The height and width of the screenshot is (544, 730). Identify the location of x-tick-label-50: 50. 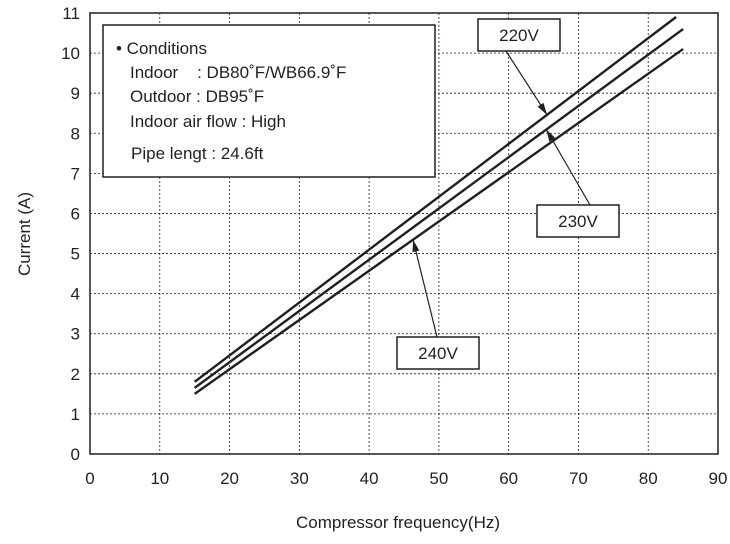
(438, 478).